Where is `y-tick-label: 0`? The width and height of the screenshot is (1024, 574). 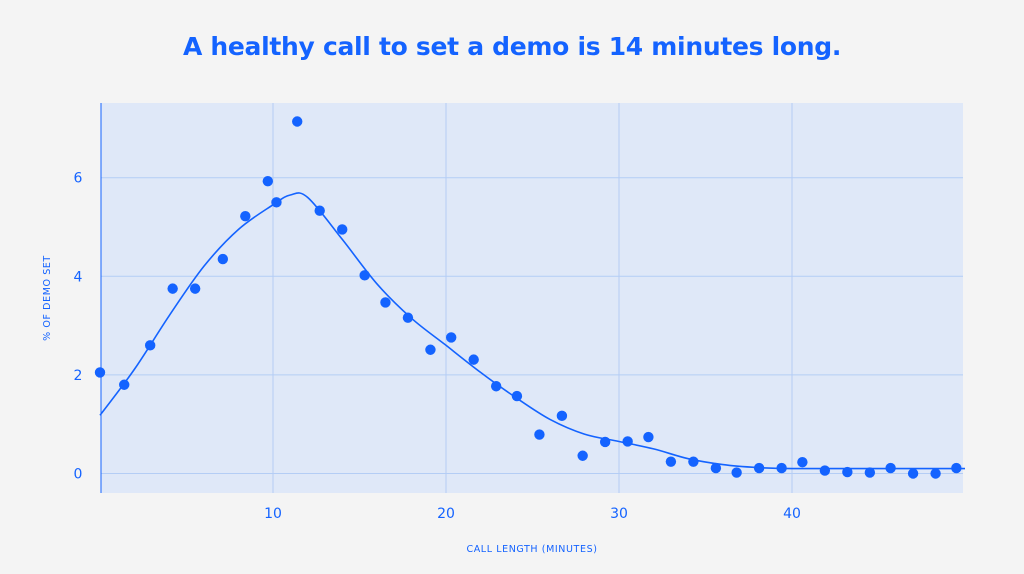 y-tick-label: 0 is located at coordinates (78, 475).